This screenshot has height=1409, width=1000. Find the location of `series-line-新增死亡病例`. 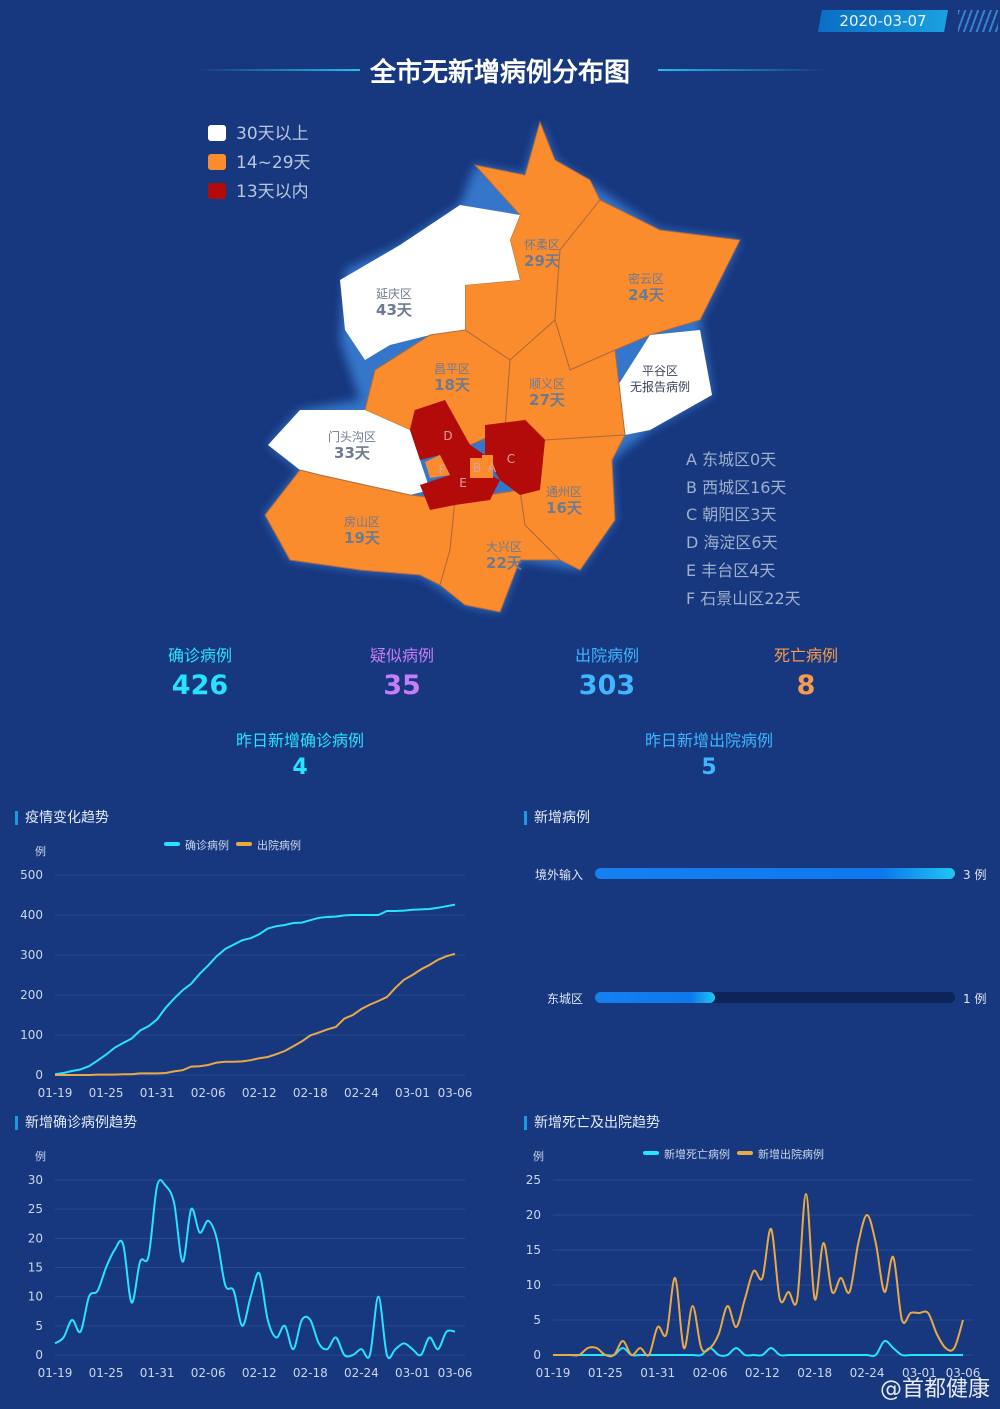

series-line-新增死亡病例 is located at coordinates (757, 1348).